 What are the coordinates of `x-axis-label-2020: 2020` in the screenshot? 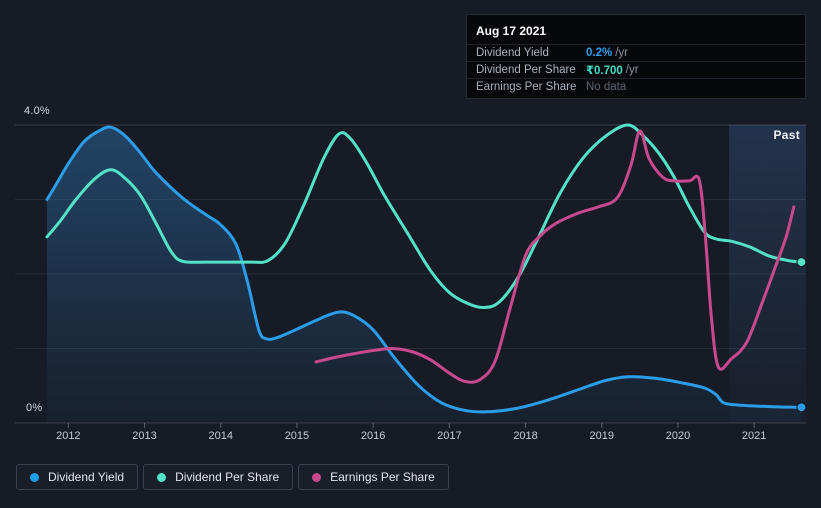 It's located at (678, 436).